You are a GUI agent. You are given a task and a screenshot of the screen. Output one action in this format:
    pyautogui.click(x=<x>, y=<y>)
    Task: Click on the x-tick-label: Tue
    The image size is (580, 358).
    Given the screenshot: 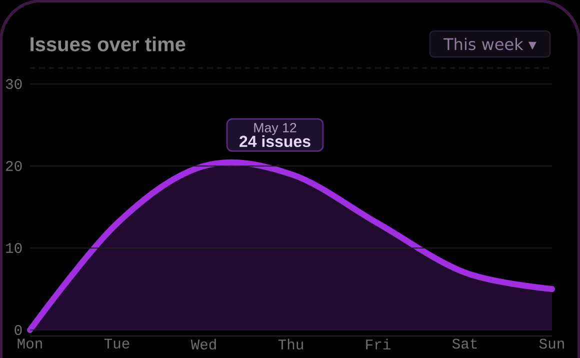 What is the action you would take?
    pyautogui.click(x=117, y=343)
    